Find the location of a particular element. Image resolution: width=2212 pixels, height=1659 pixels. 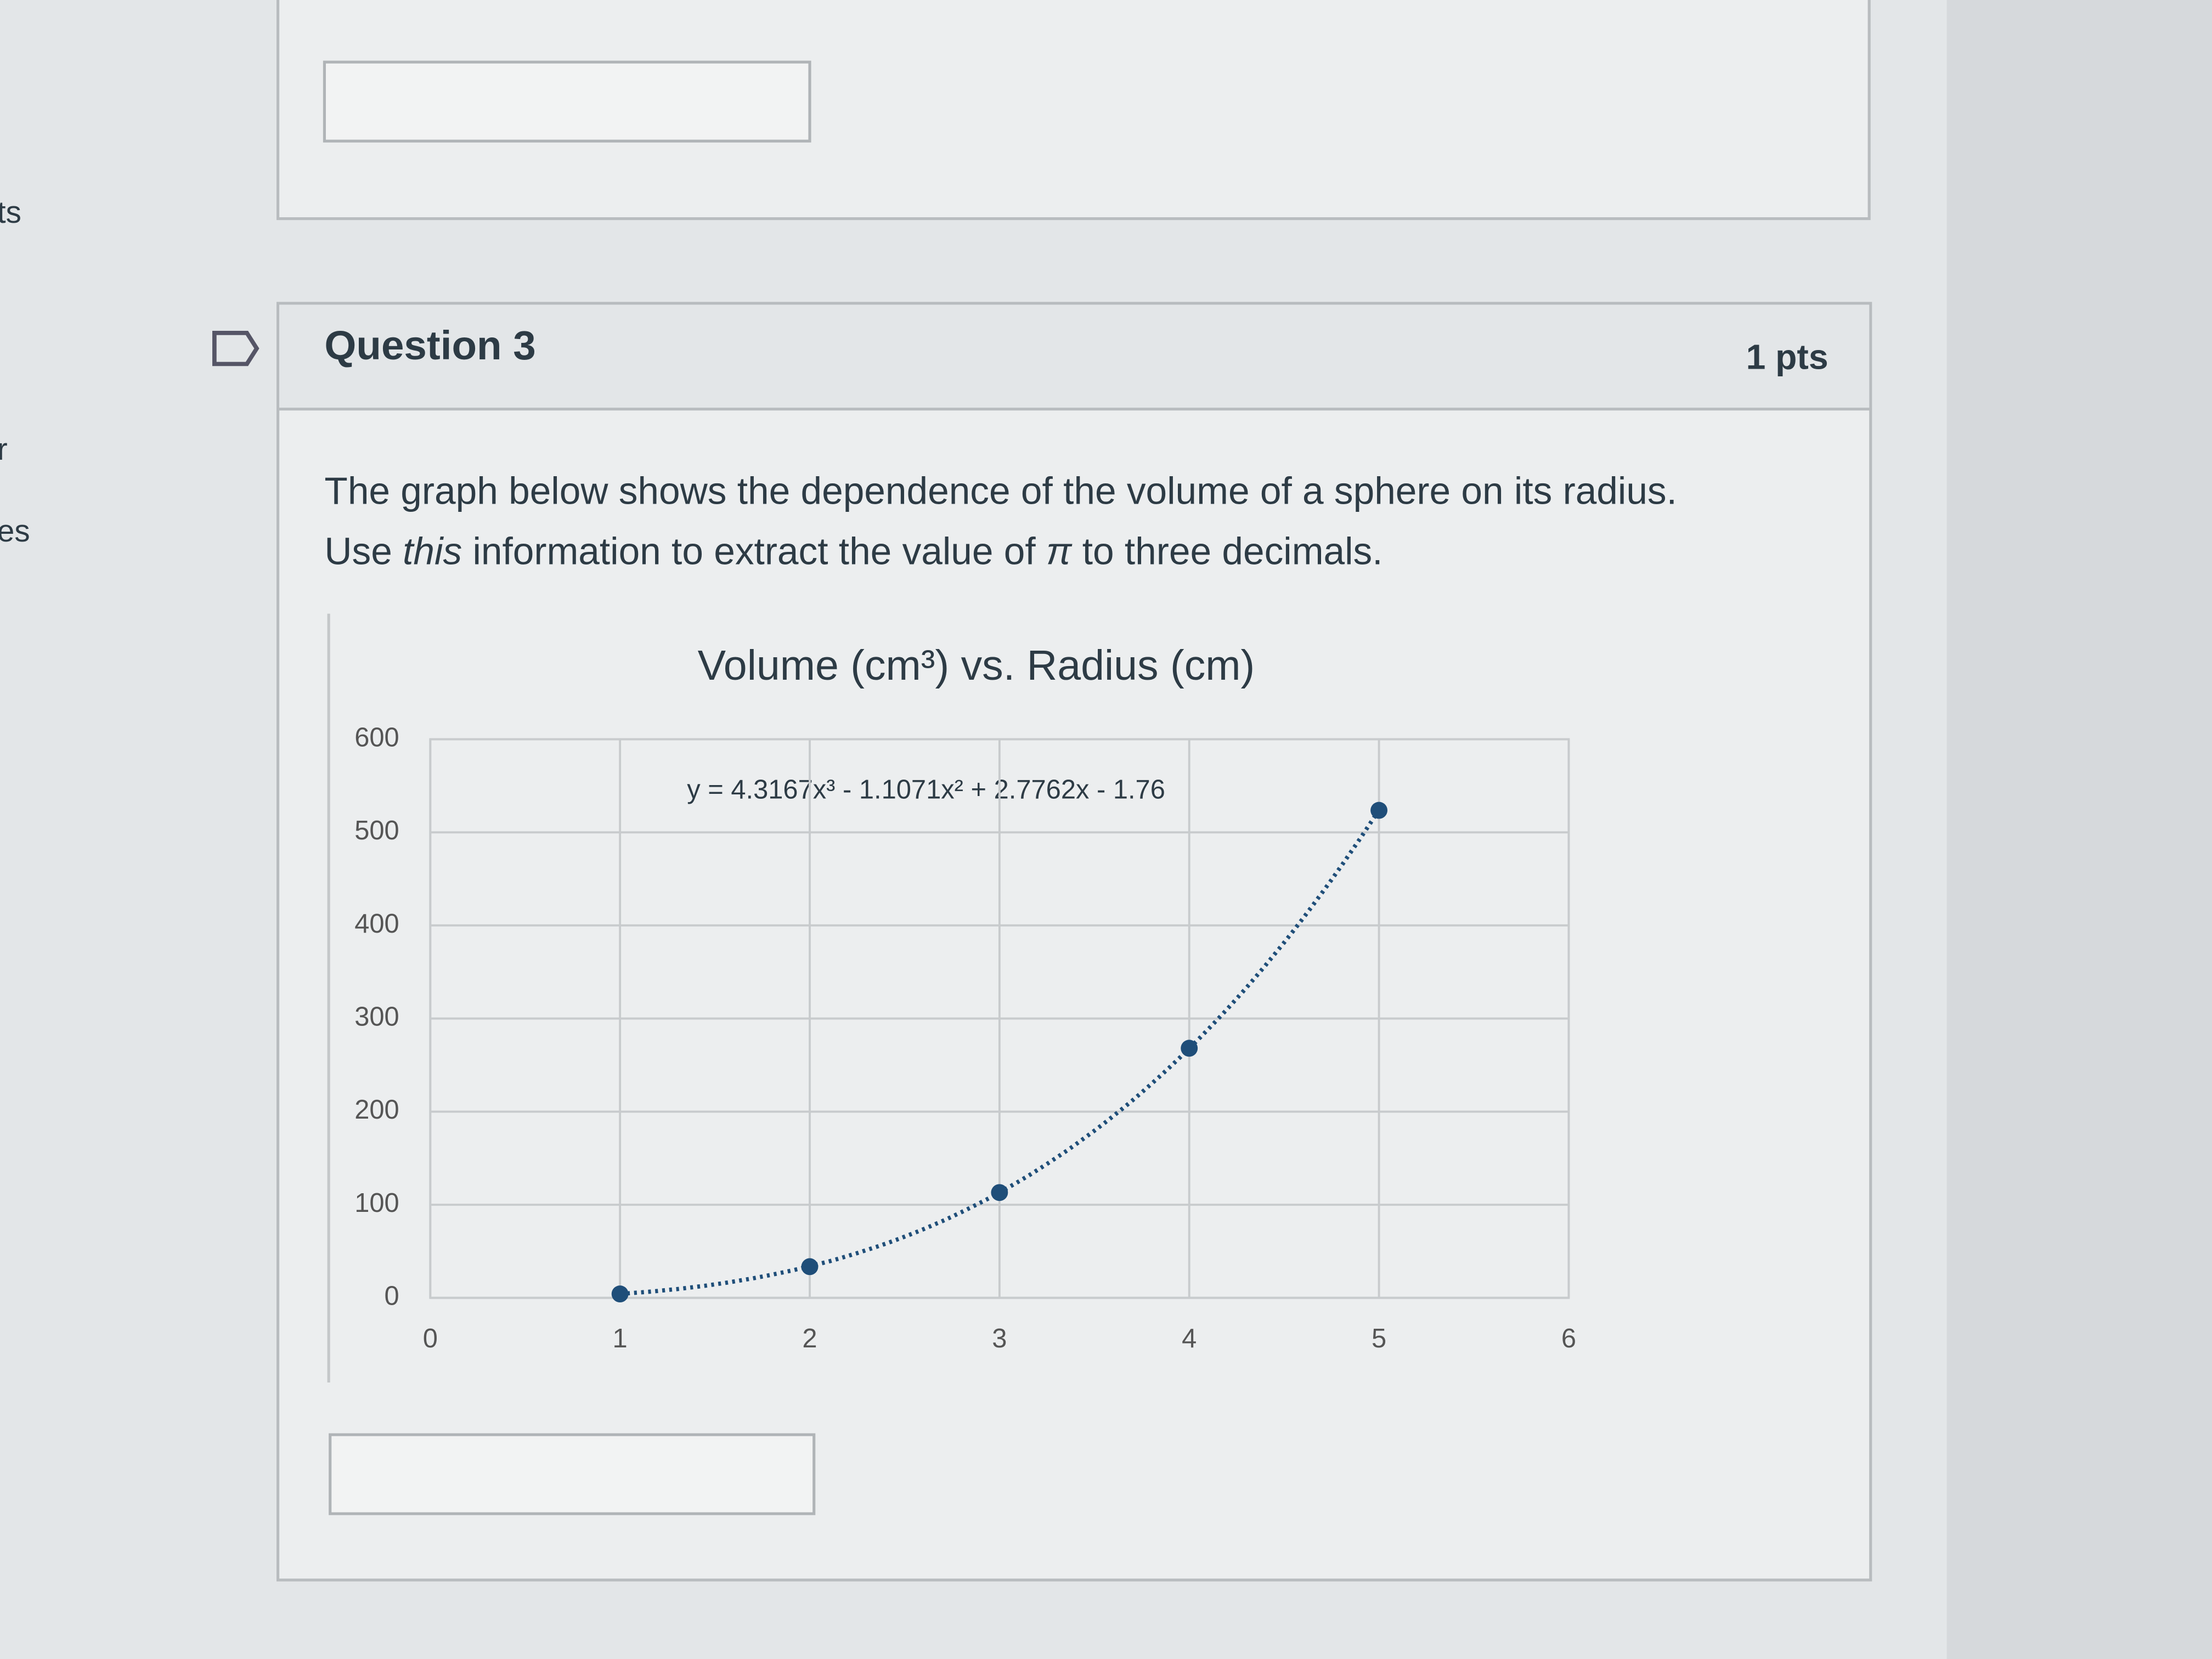

text-run: to three decimals. is located at coordinates (1227, 551).